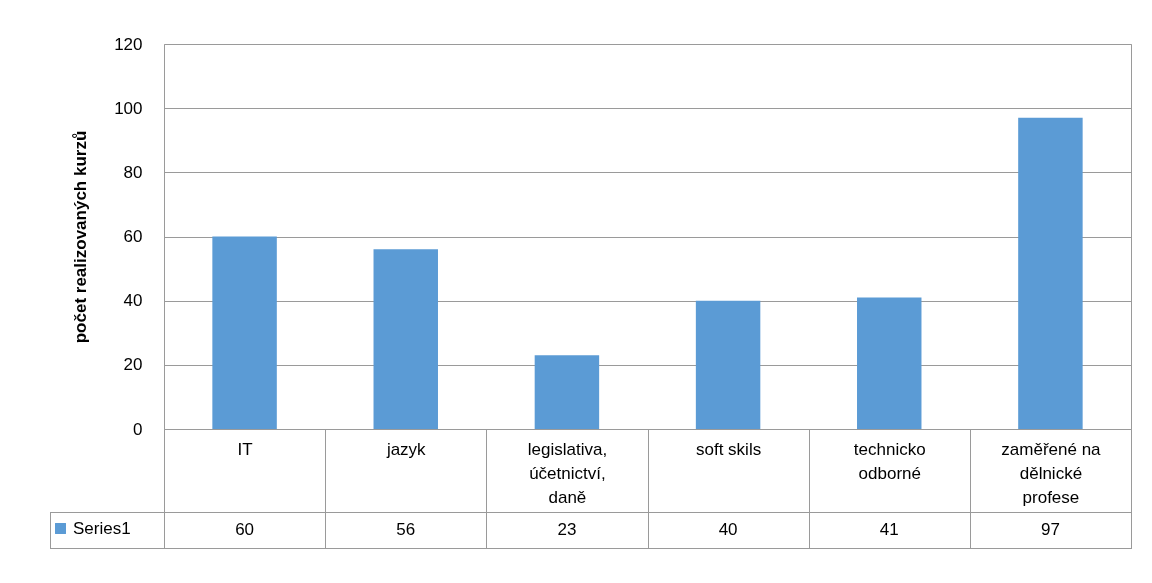 This screenshot has width=1152, height=583. I want to click on data-label: 23, so click(567, 529).